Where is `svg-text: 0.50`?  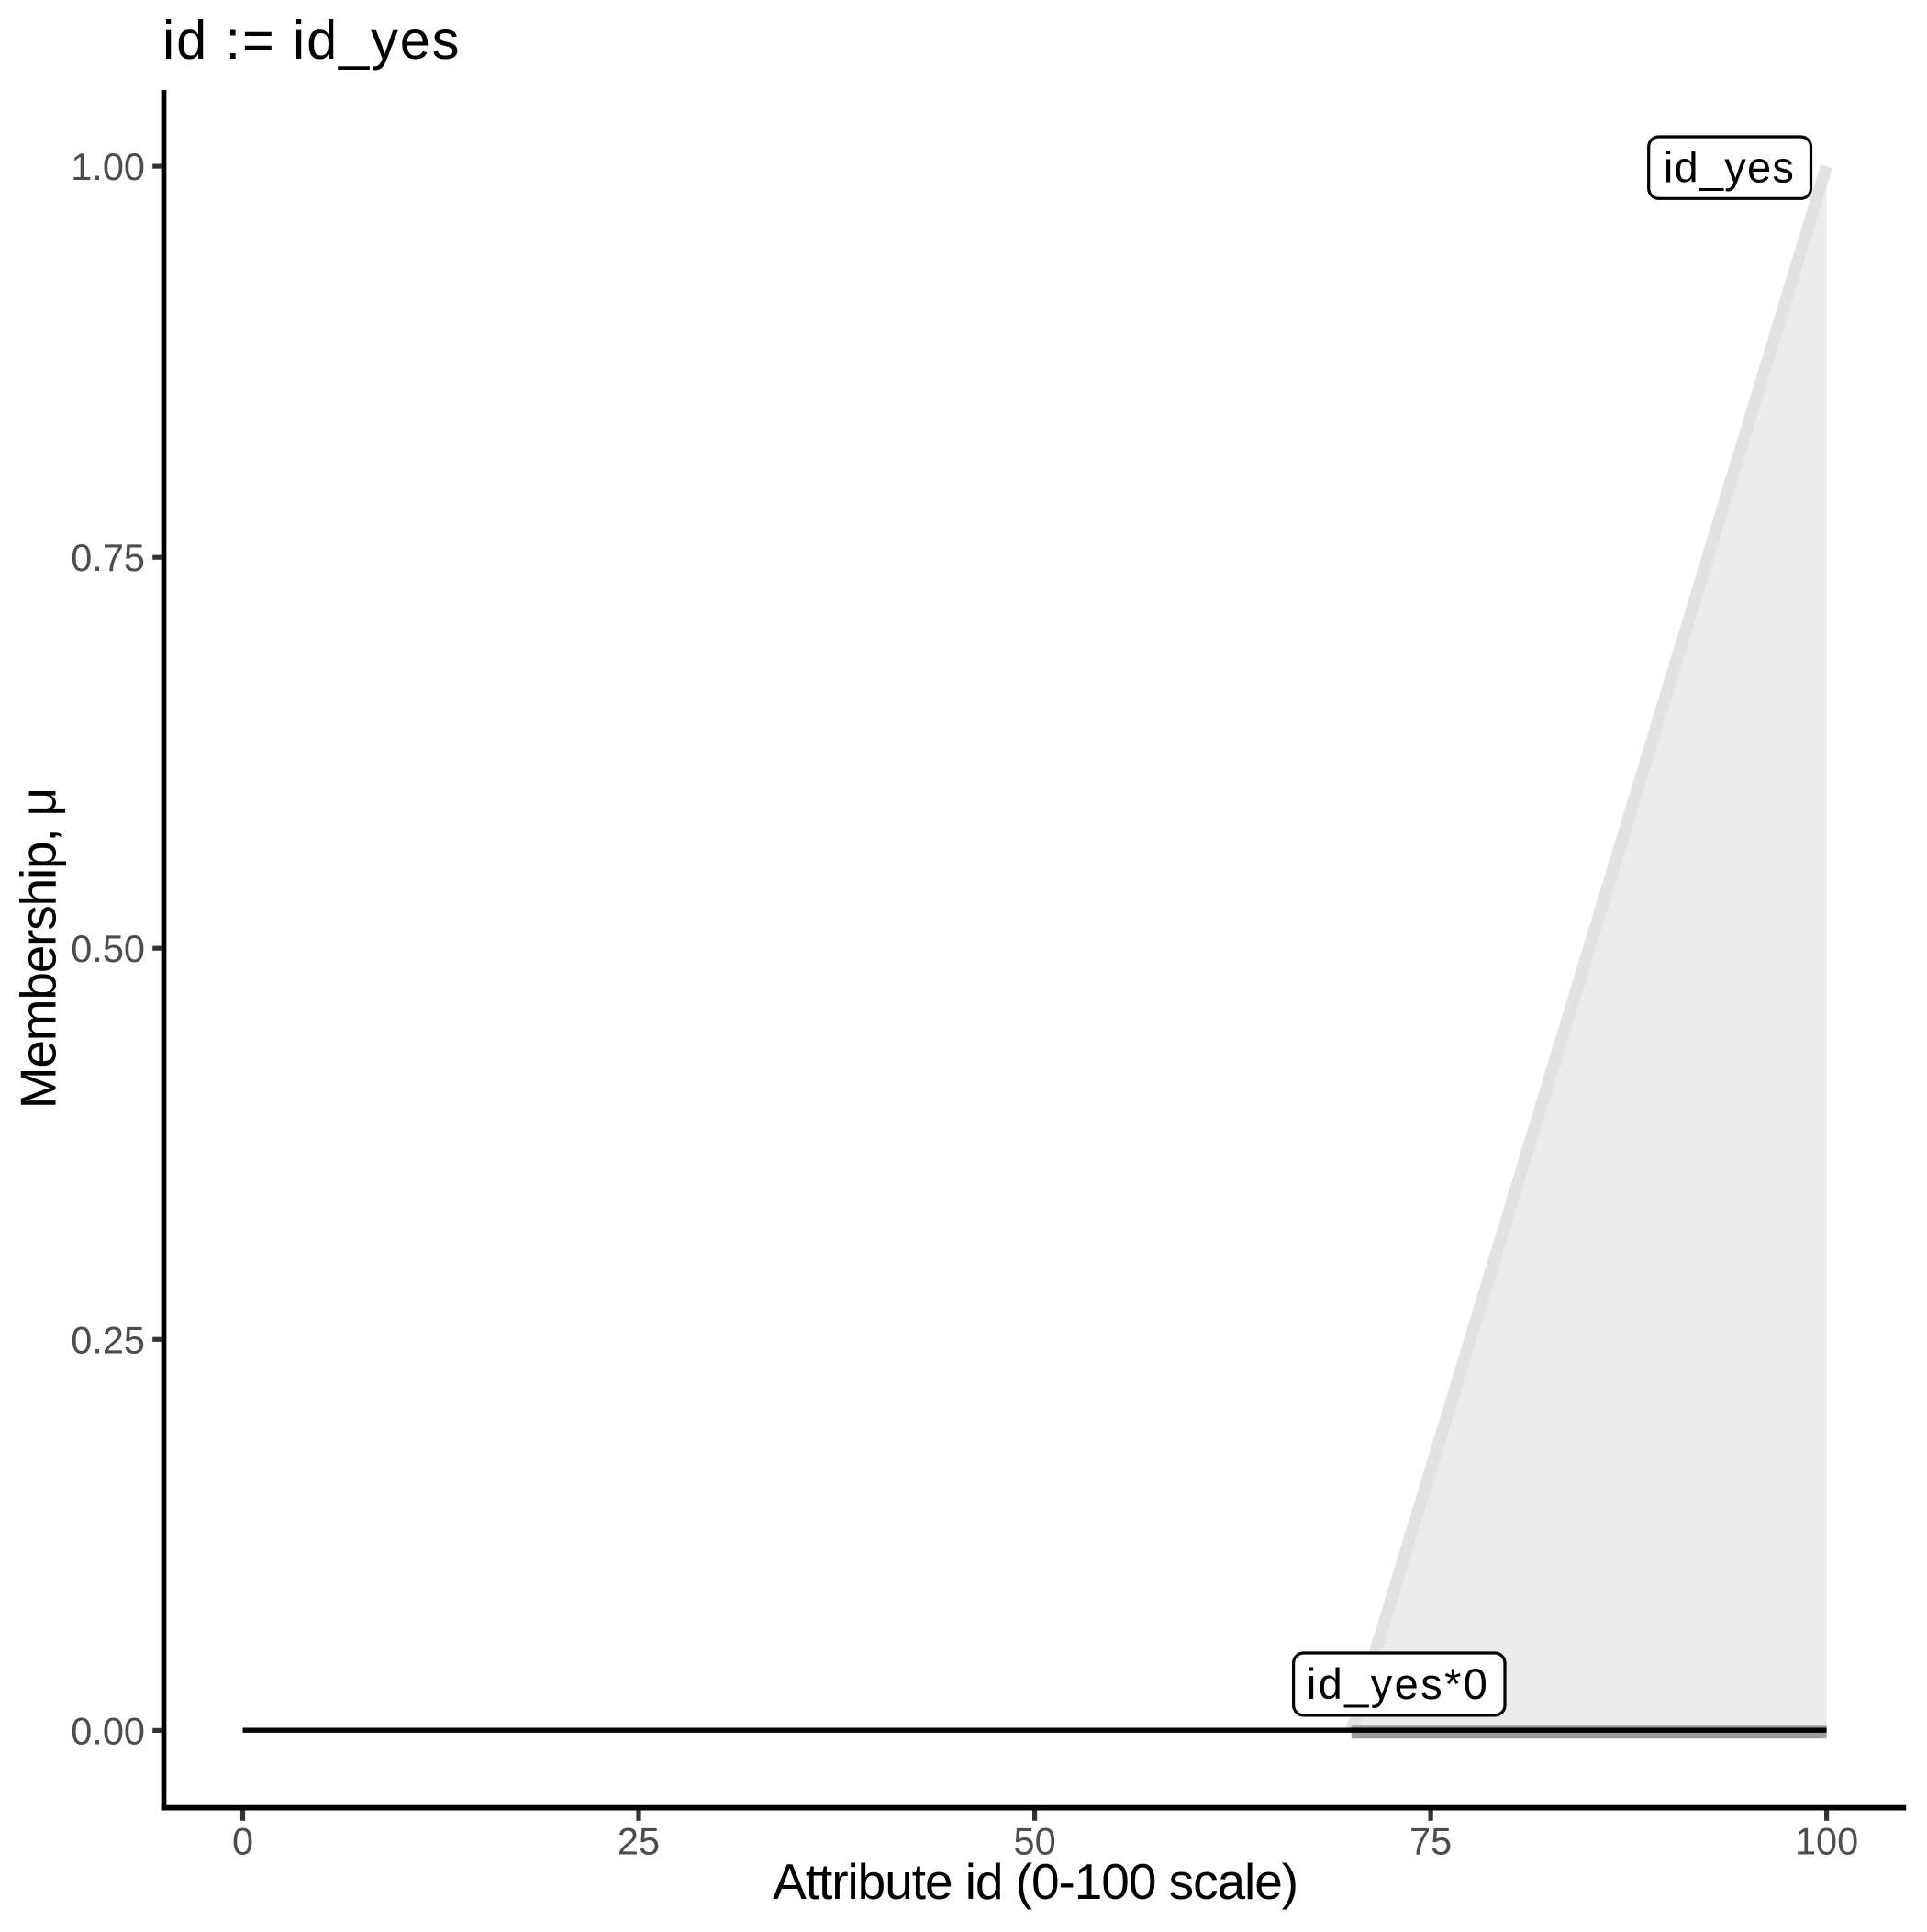 svg-text: 0.50 is located at coordinates (108, 948).